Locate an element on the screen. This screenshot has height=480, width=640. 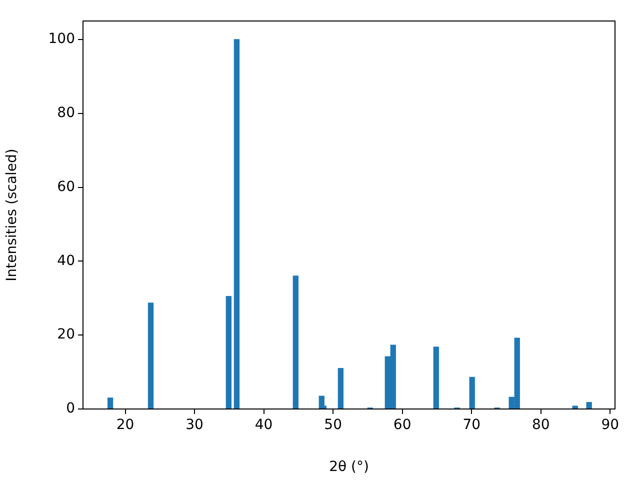
y-tick-label: 80 is located at coordinates (66, 113).